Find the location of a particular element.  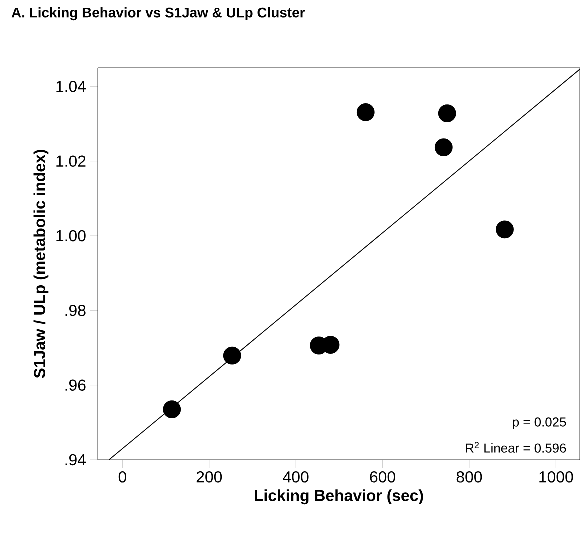

x-tick-label: 600 is located at coordinates (383, 477).